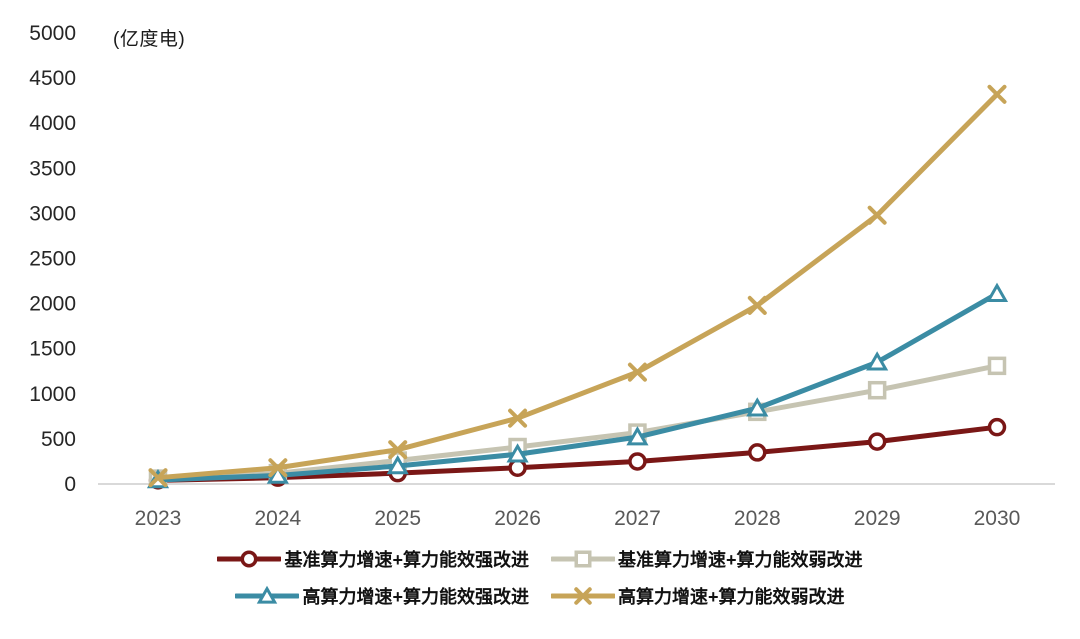 The height and width of the screenshot is (639, 1080). I want to click on legend-item-series-1: 基准算力增速+算力能效弱改进, so click(707, 559).